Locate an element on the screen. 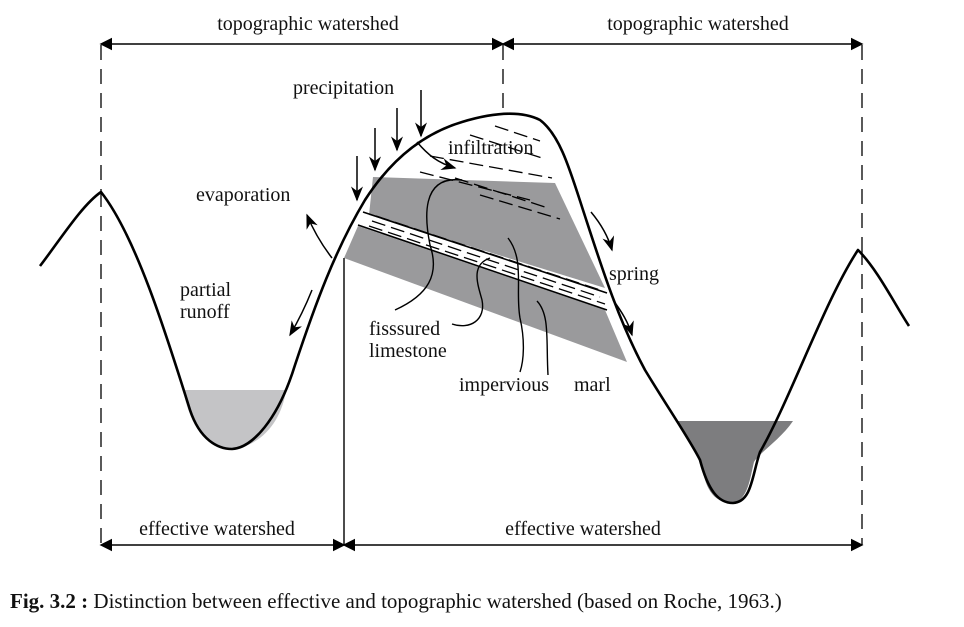  spring-label: spring is located at coordinates (634, 274).